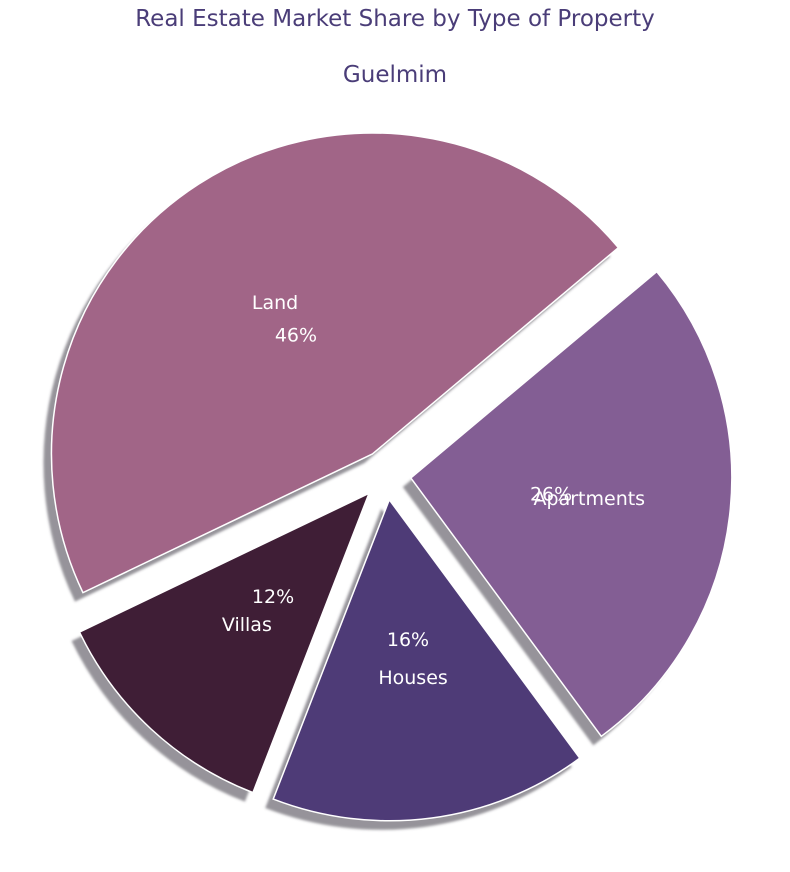 This screenshot has height=872, width=790. What do you see at coordinates (551, 495) in the screenshot?
I see `slice-percent-apartments: 26%` at bounding box center [551, 495].